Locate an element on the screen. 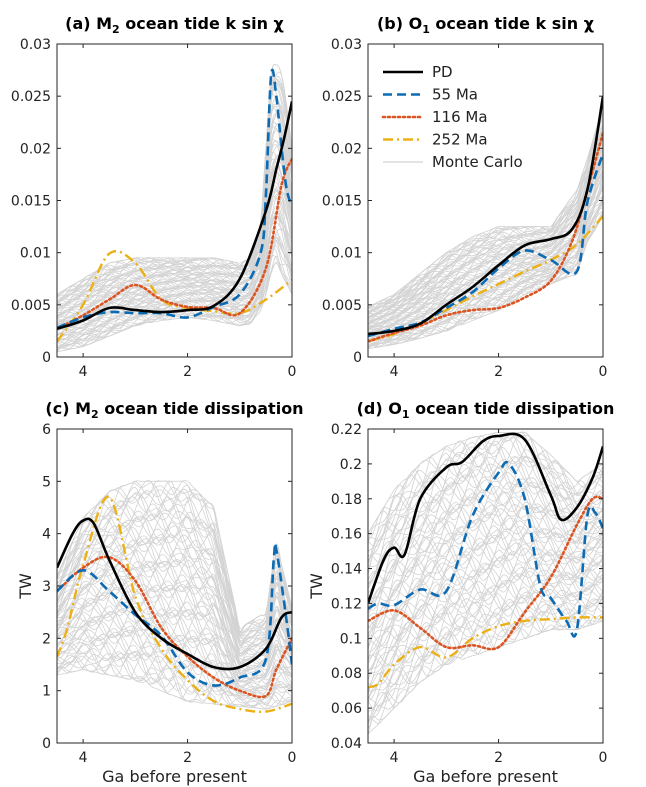  y-tick-label: 0.005 is located at coordinates (31, 306).